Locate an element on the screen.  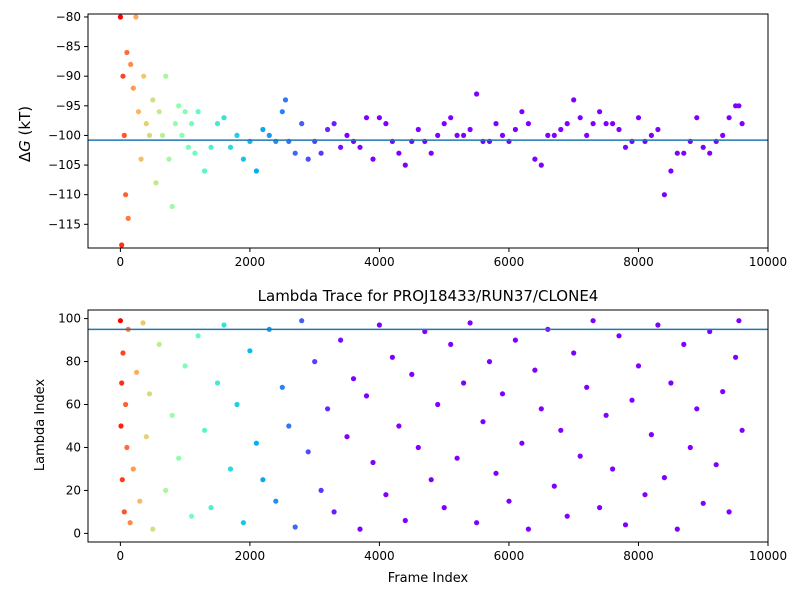
y-tick-label-0-4: −95 is located at coordinates (68, 106).